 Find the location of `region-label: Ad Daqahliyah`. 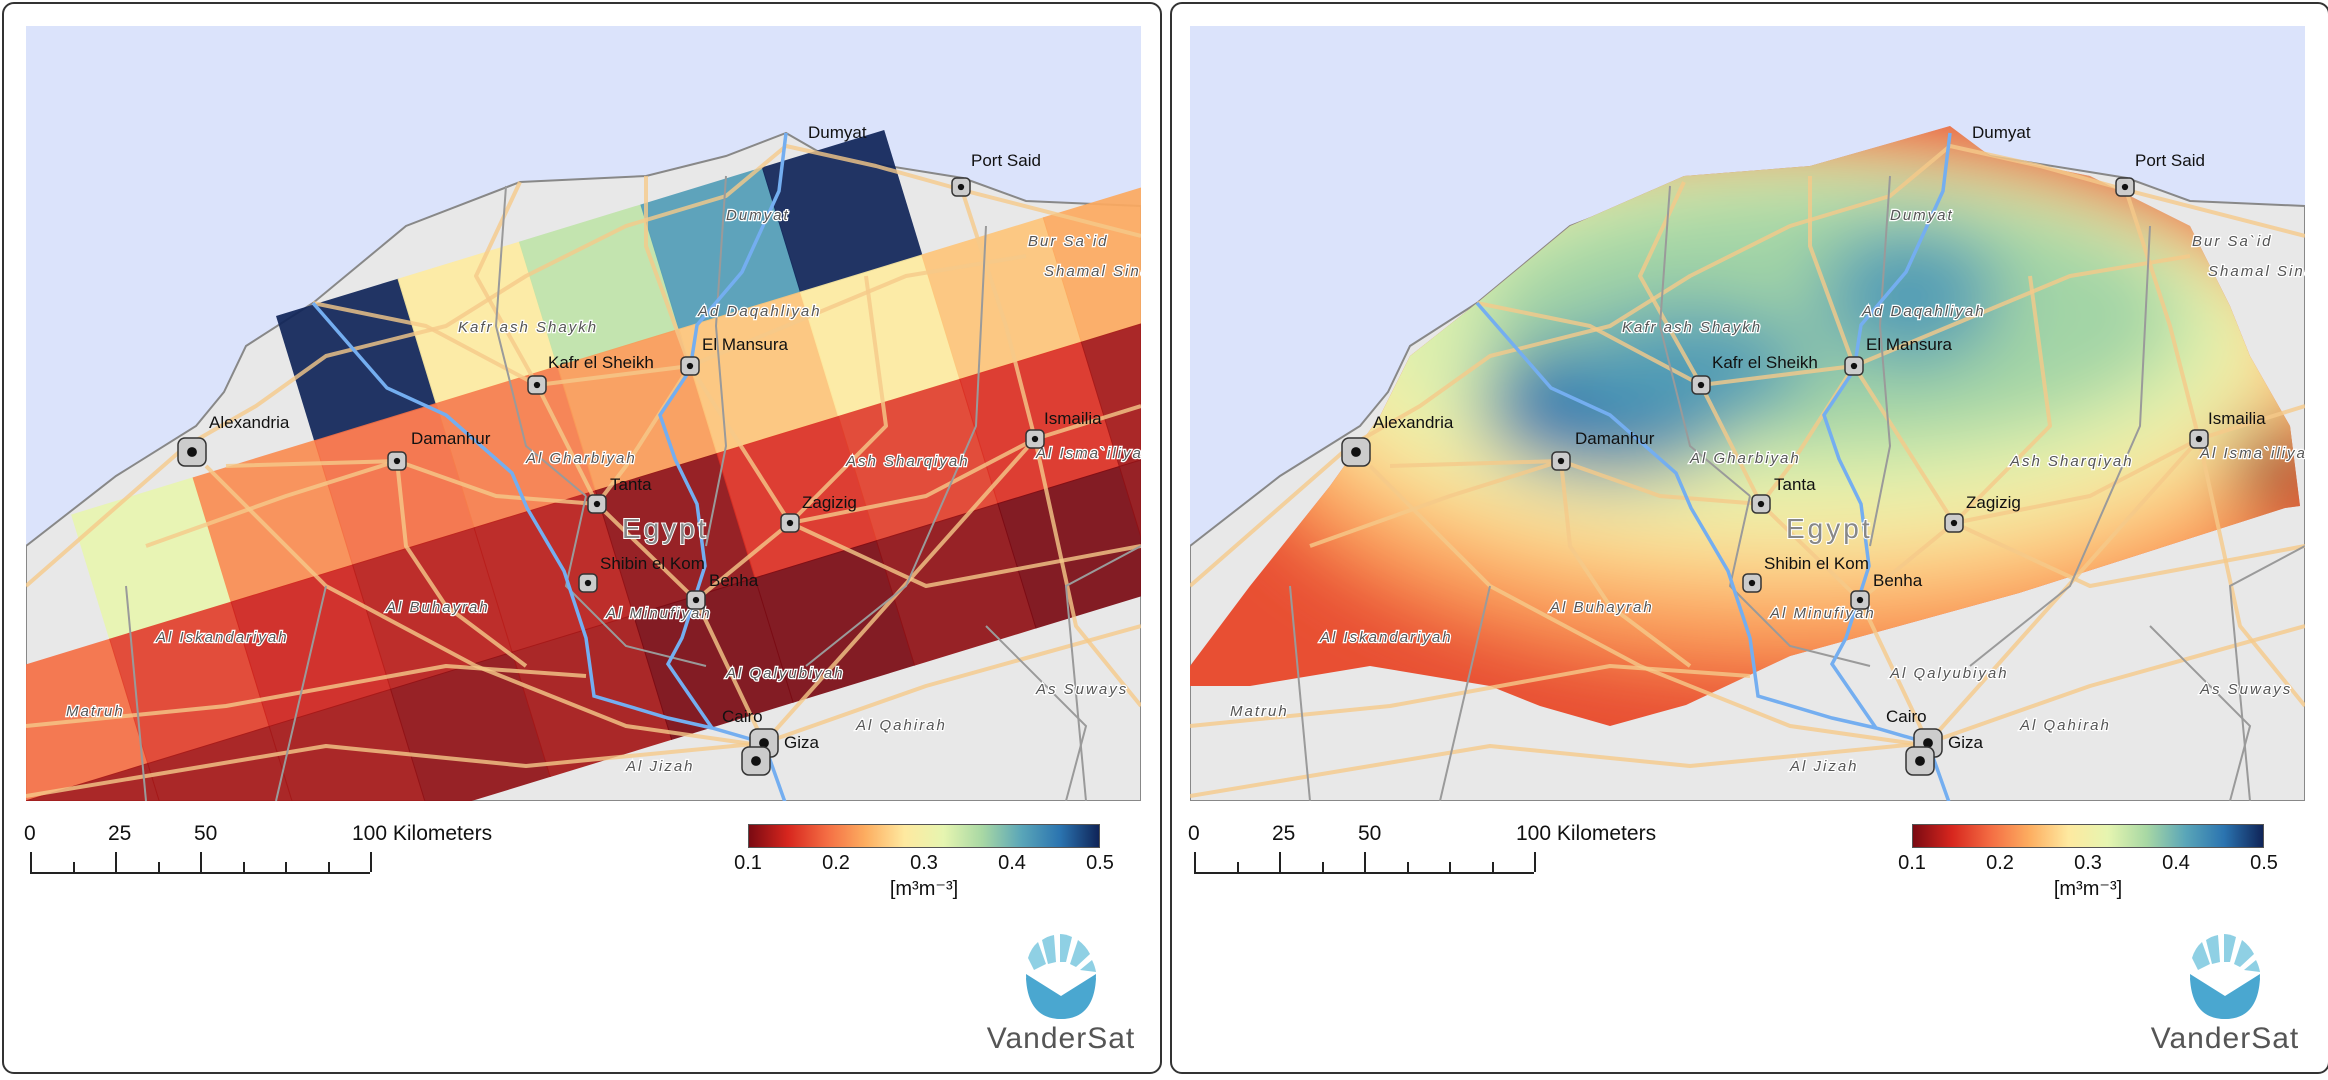

region-label: Ad Daqahliyah is located at coordinates (1923, 311).